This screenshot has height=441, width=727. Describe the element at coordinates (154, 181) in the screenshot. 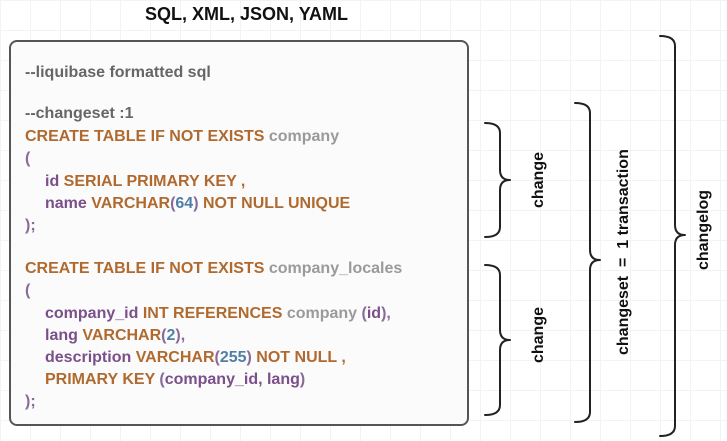

I see `column-type: SERIAL PRIMARY KEY ,` at that location.